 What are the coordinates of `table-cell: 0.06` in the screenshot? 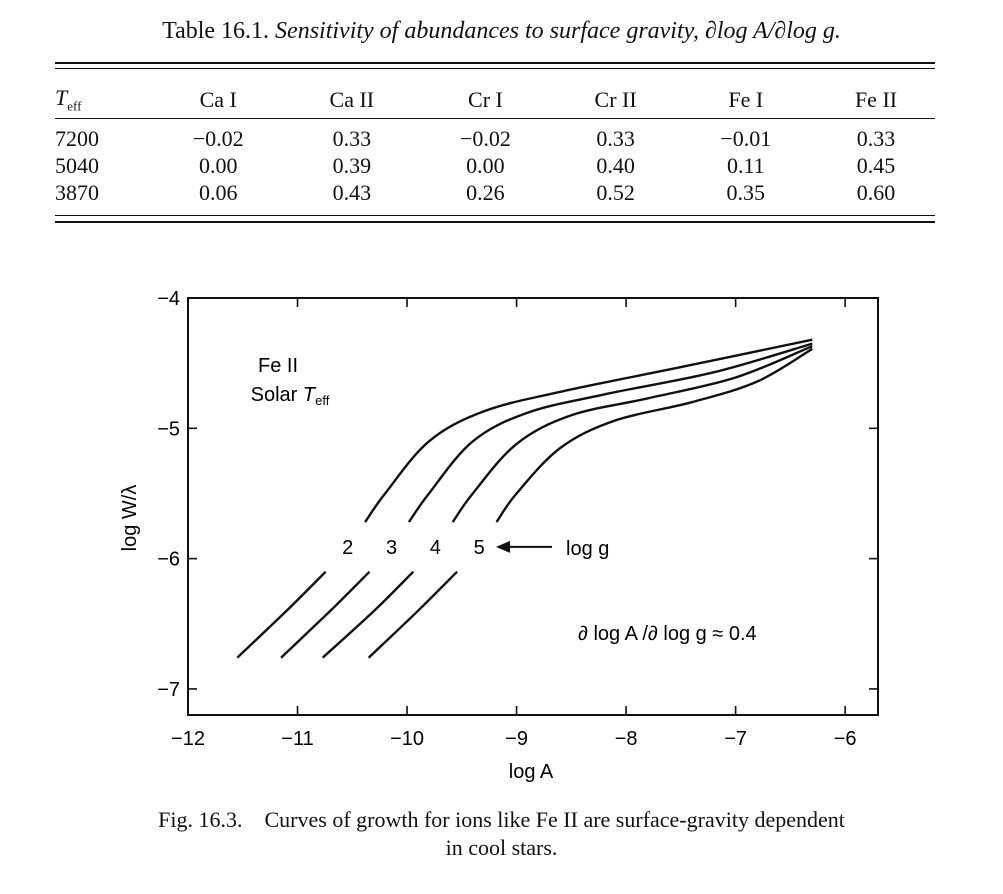 It's located at (218, 192).